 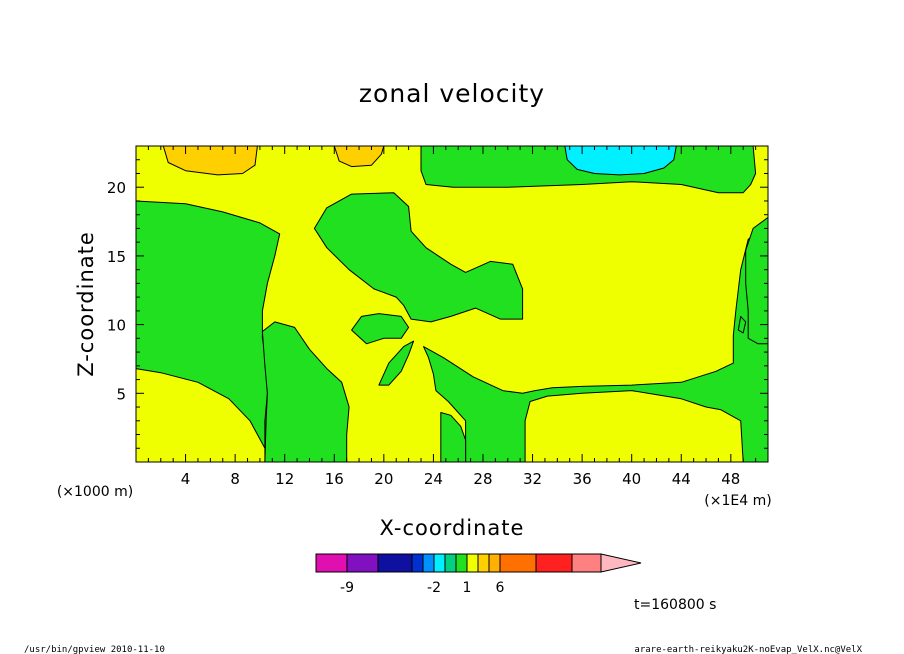 I want to click on x-tick-label: 16, so click(x=334, y=479).